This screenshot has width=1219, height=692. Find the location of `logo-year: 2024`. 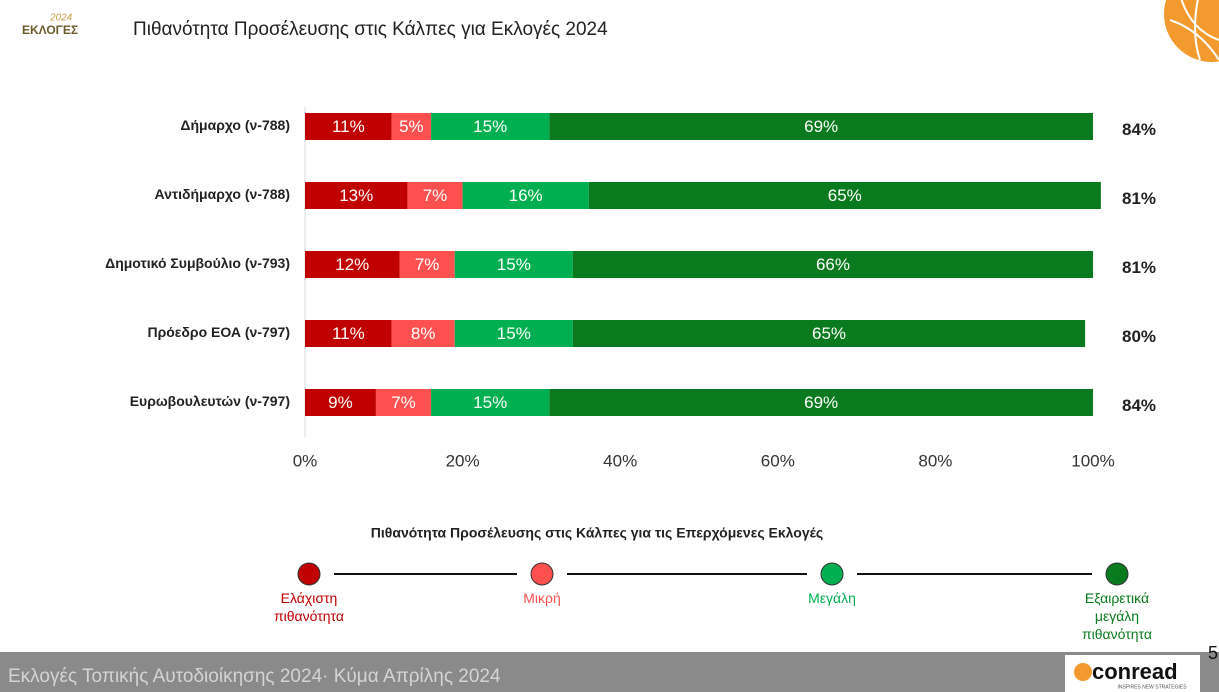

logo-year: 2024 is located at coordinates (61, 18).